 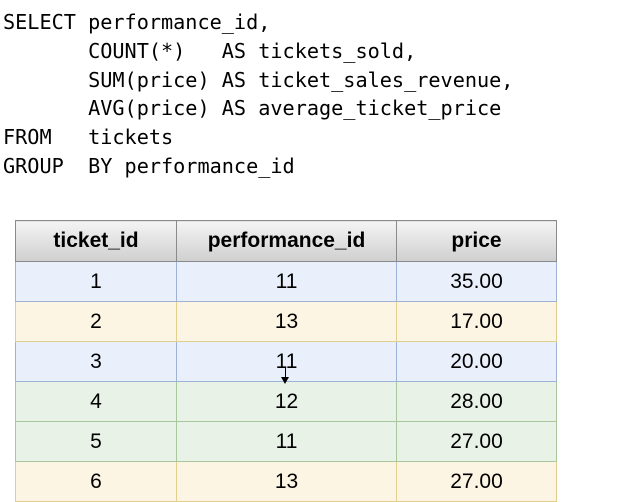 I want to click on table-row: 6 13 27.00, so click(x=286, y=481).